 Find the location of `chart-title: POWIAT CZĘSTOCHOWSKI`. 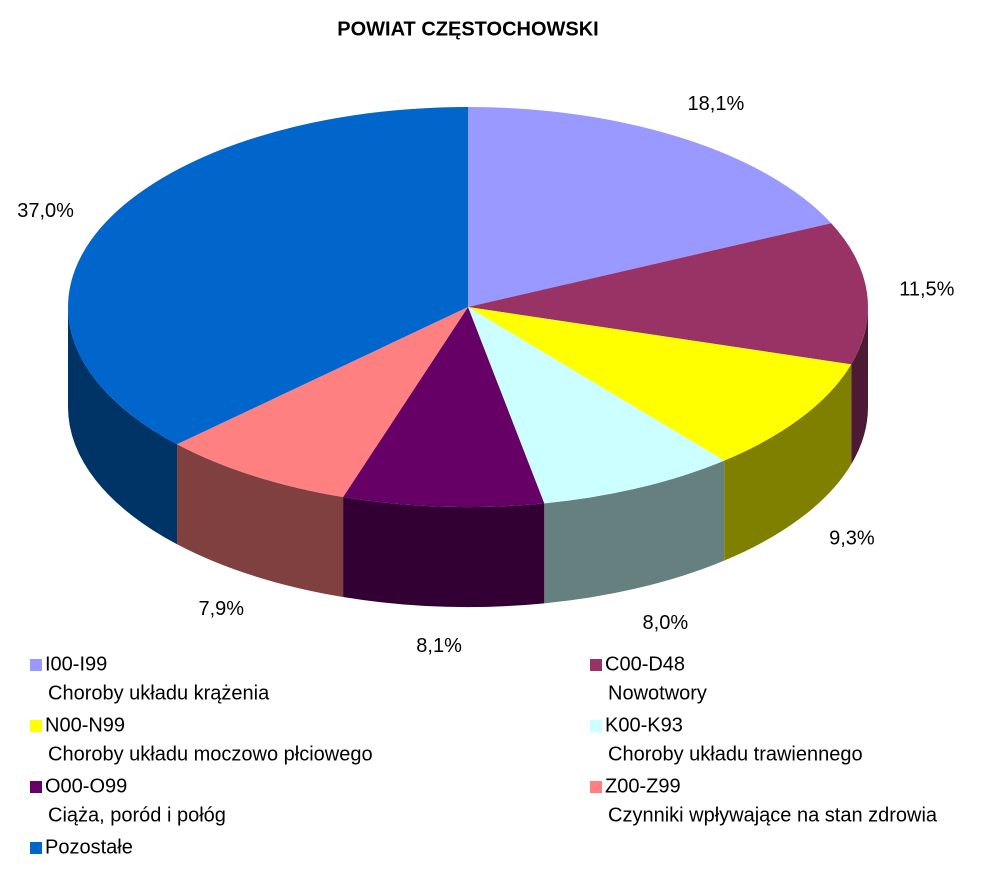

chart-title: POWIAT CZĘSTOCHOWSKI is located at coordinates (467, 29).